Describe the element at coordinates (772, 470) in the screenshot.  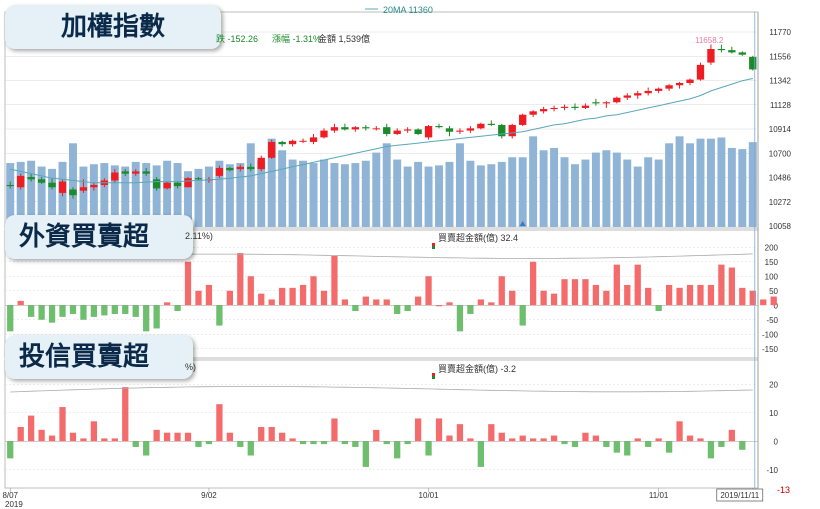
I see `trust-y-tick: -10` at that location.